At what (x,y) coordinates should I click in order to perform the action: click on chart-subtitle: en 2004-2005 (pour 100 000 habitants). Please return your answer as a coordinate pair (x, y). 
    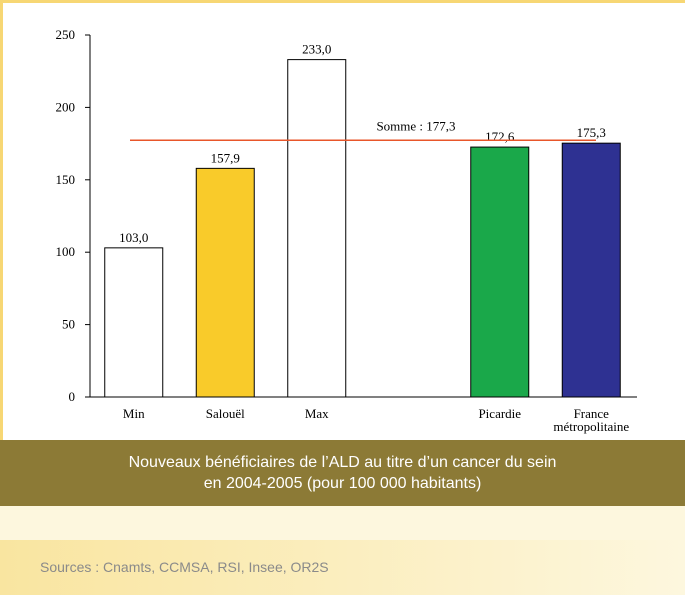
    Looking at the image, I should click on (342, 483).